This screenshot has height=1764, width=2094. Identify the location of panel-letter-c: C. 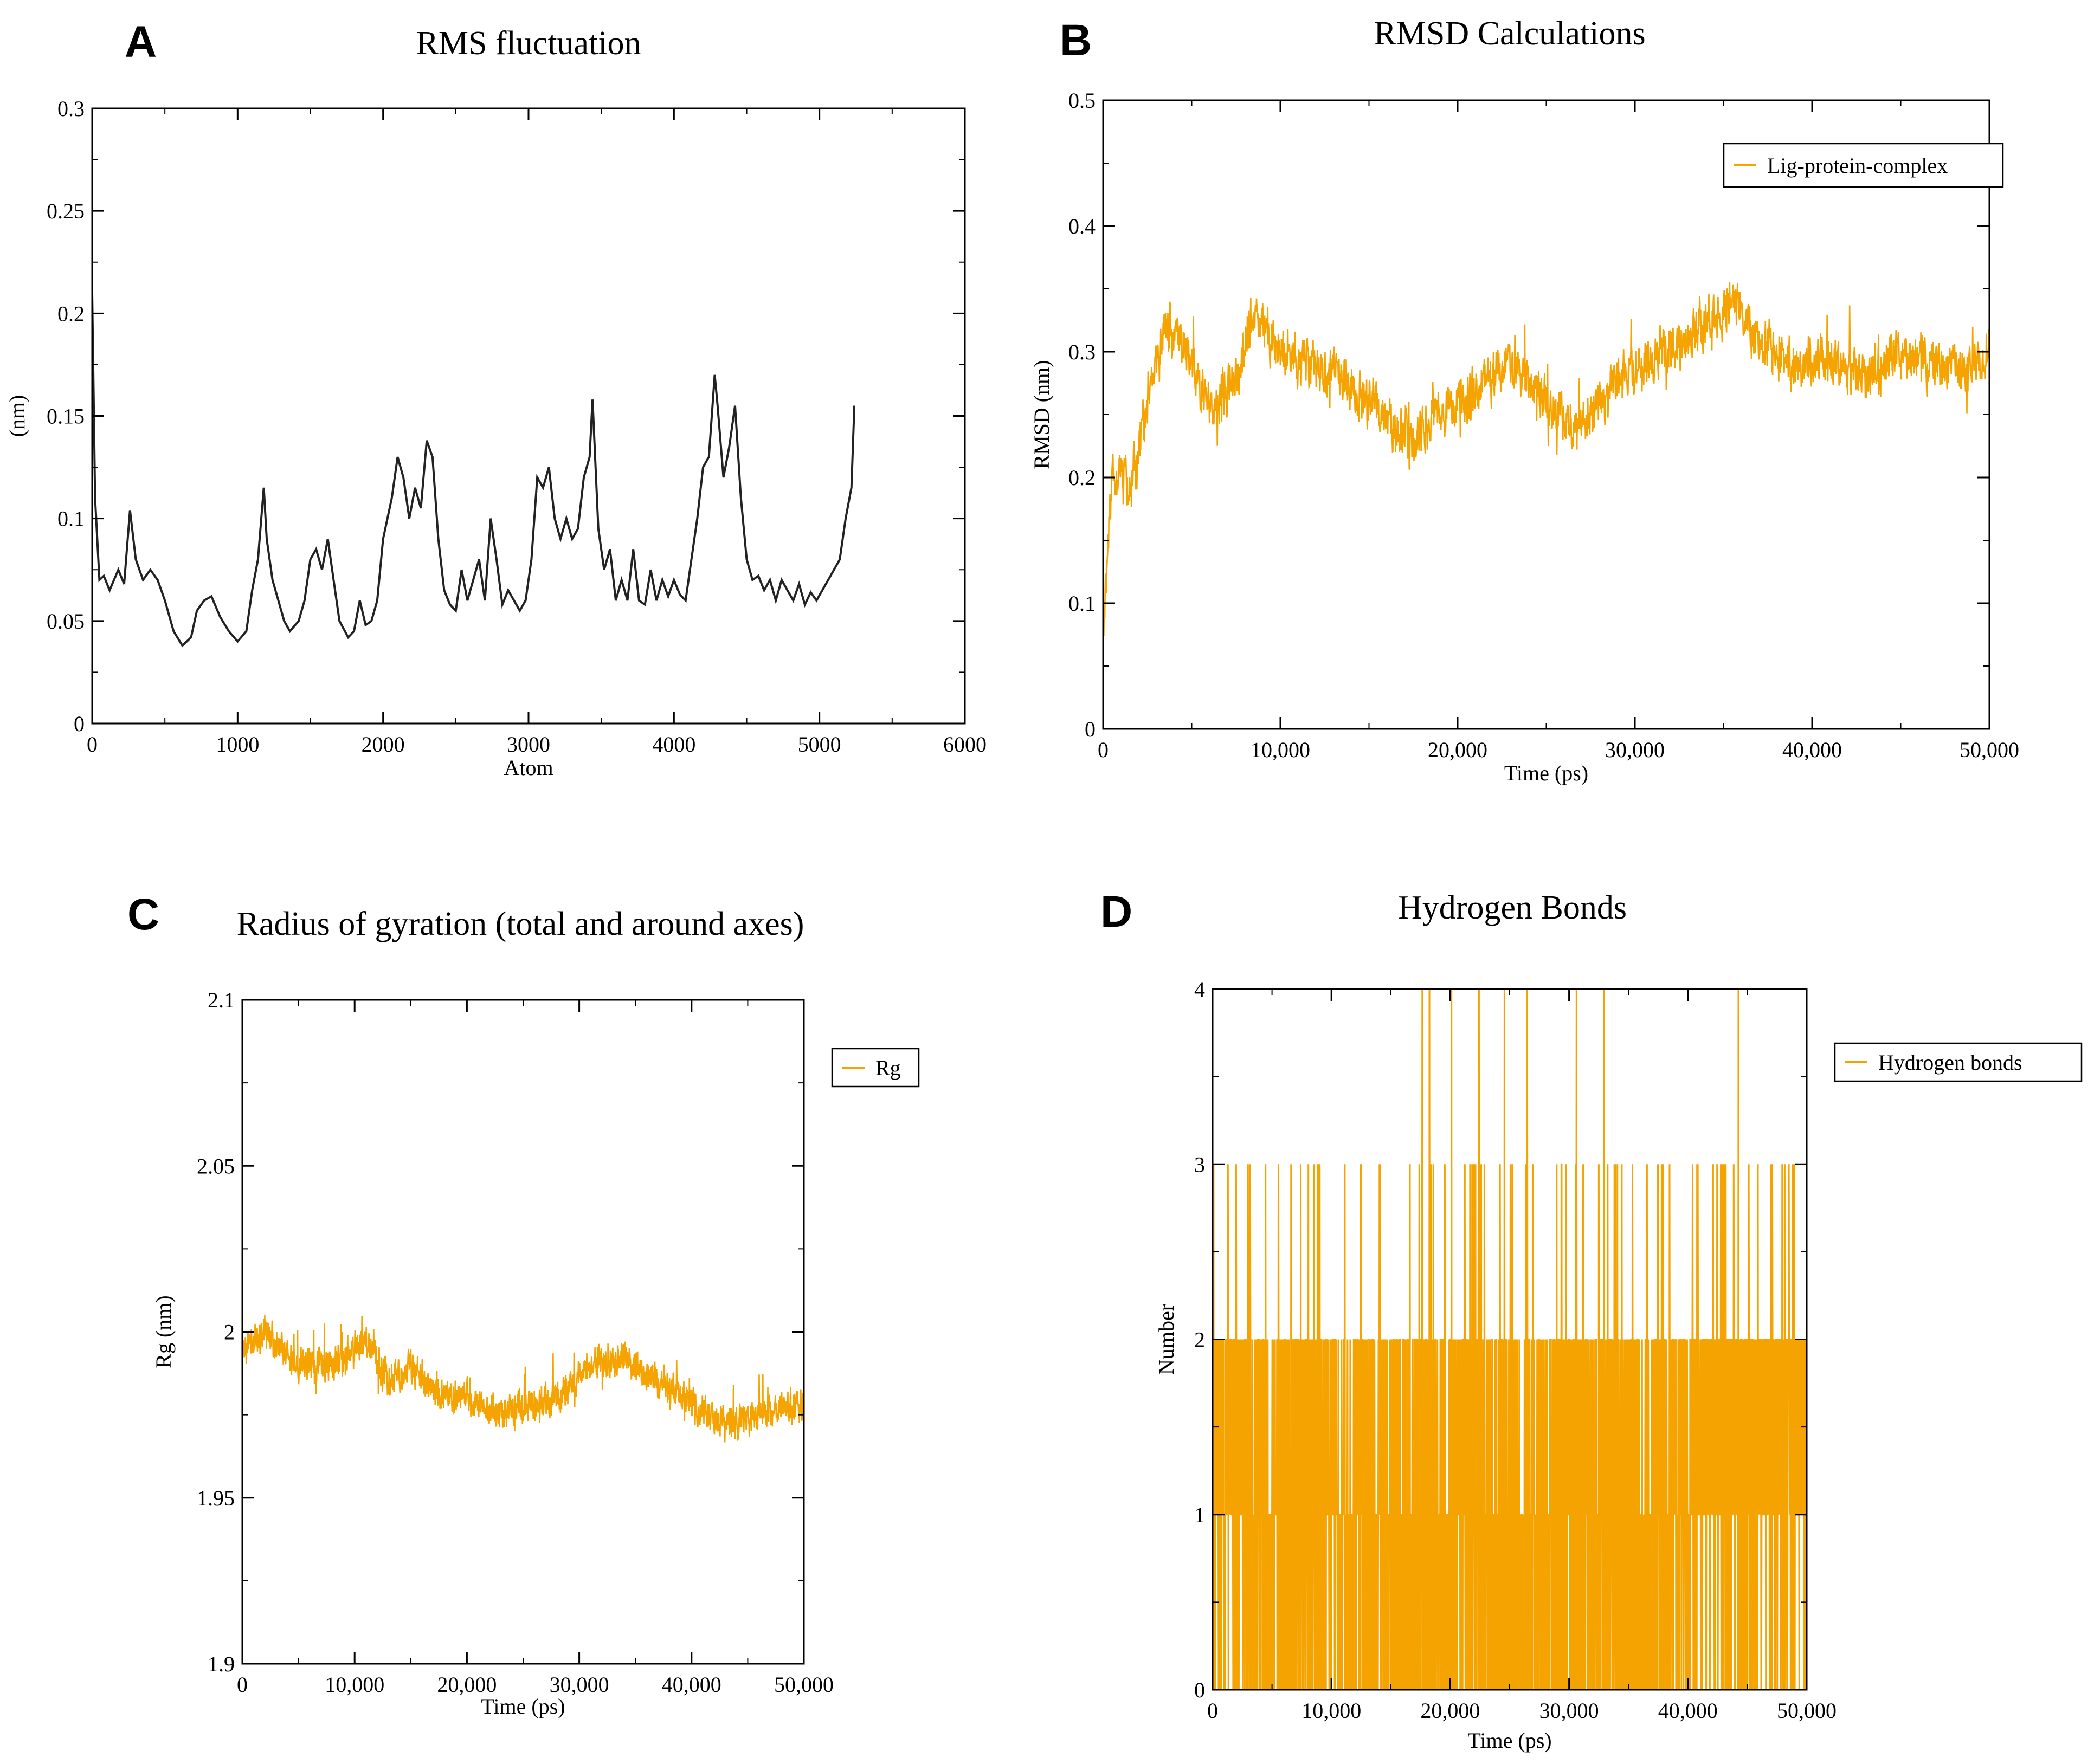
(143, 915).